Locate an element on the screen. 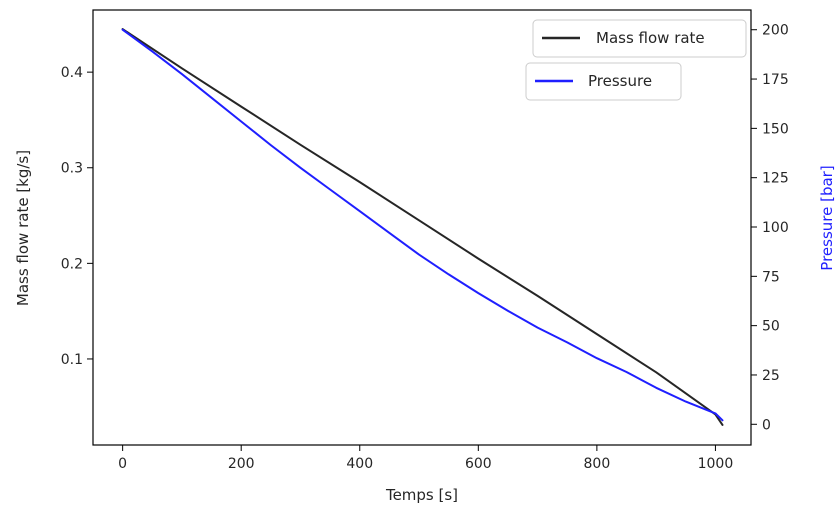  y-right-tick-label: 100 is located at coordinates (775, 228).